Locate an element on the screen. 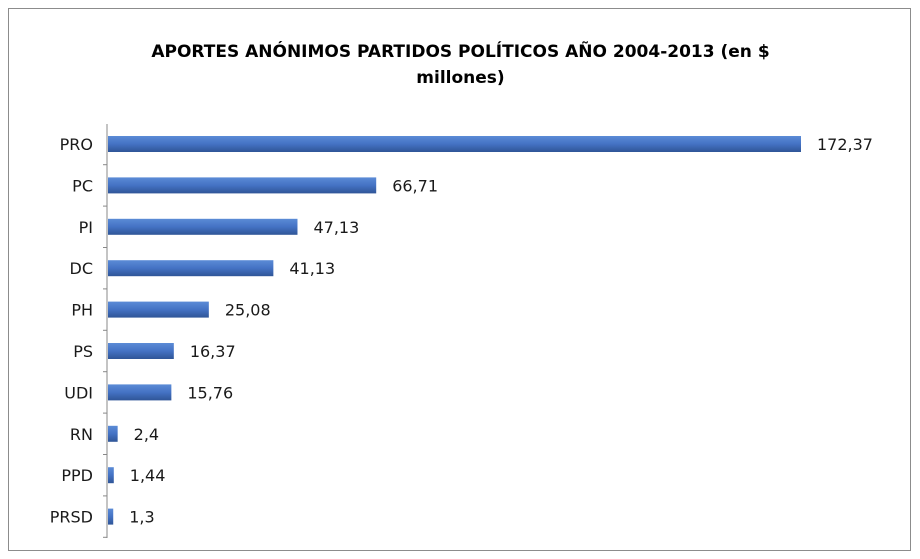 This screenshot has width=920, height=559. value-label-prsd: 1,3 is located at coordinates (141, 517).